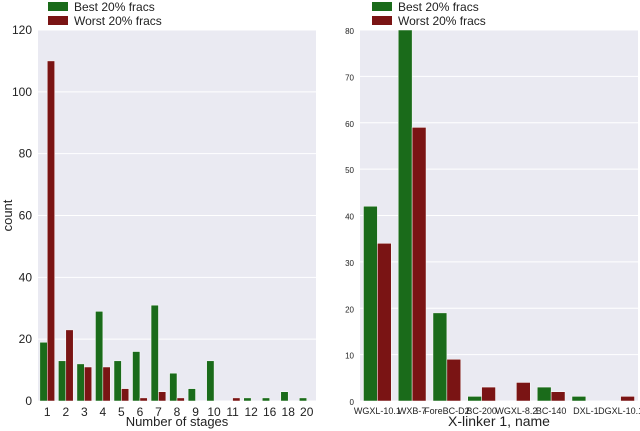 This screenshot has width=640, height=431. What do you see at coordinates (516, 411) in the screenshot?
I see `x-tick-label: WGXL-8.2` at bounding box center [516, 411].